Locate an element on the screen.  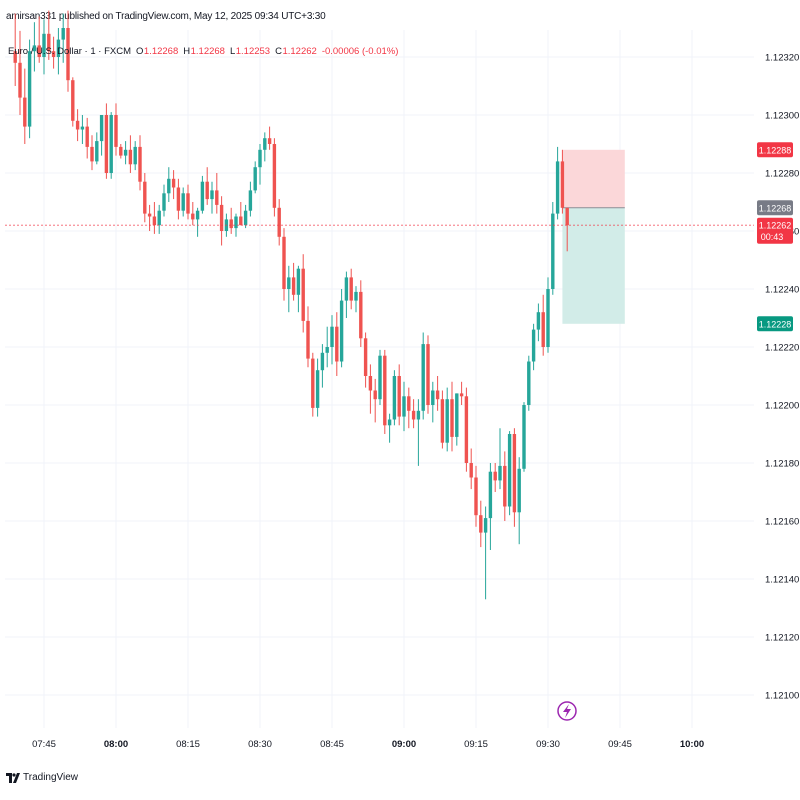
y-tick-label: 1.12220 is located at coordinates (782, 348).